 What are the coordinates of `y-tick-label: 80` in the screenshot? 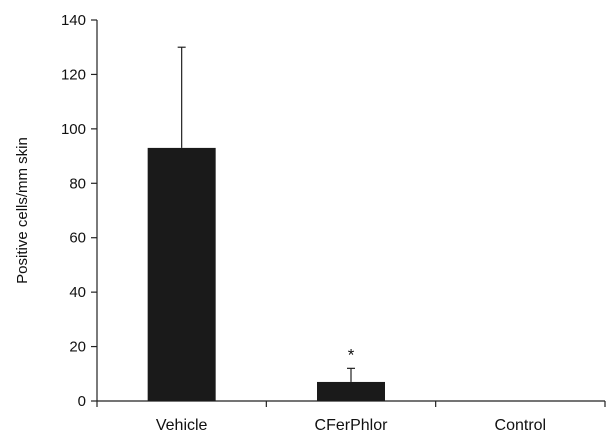 It's located at (77, 183).